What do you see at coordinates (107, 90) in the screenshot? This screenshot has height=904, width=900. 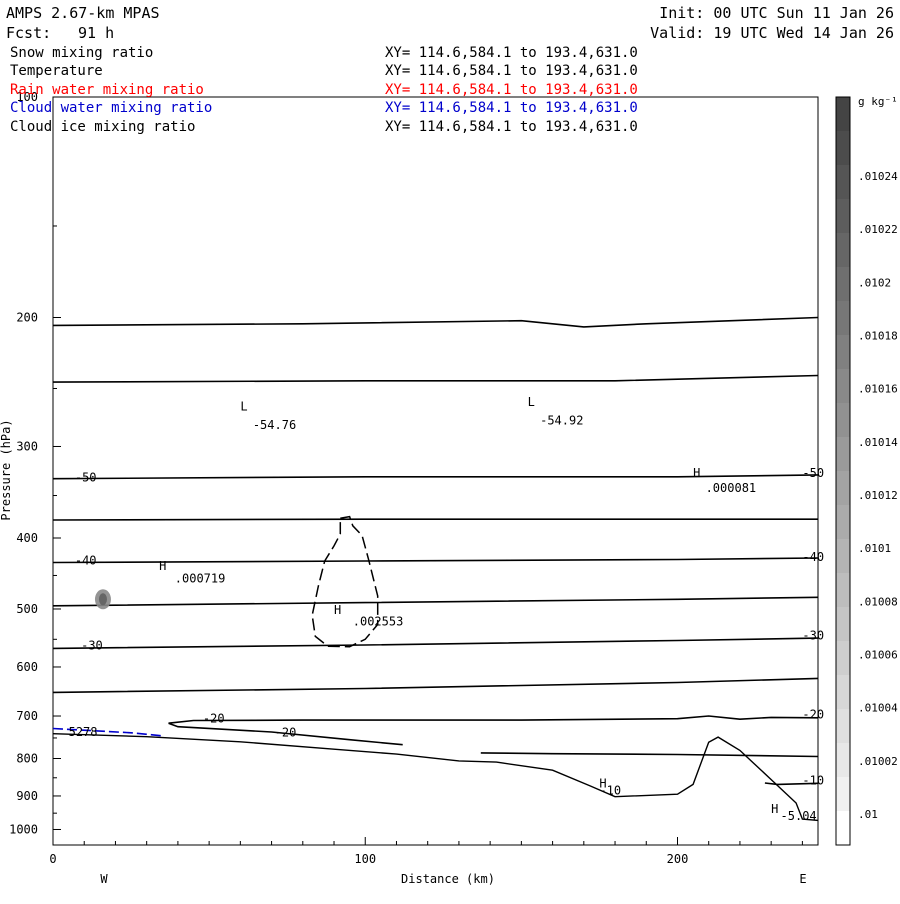 I see `legend-name-rain: Rain water mixing ratio` at bounding box center [107, 90].